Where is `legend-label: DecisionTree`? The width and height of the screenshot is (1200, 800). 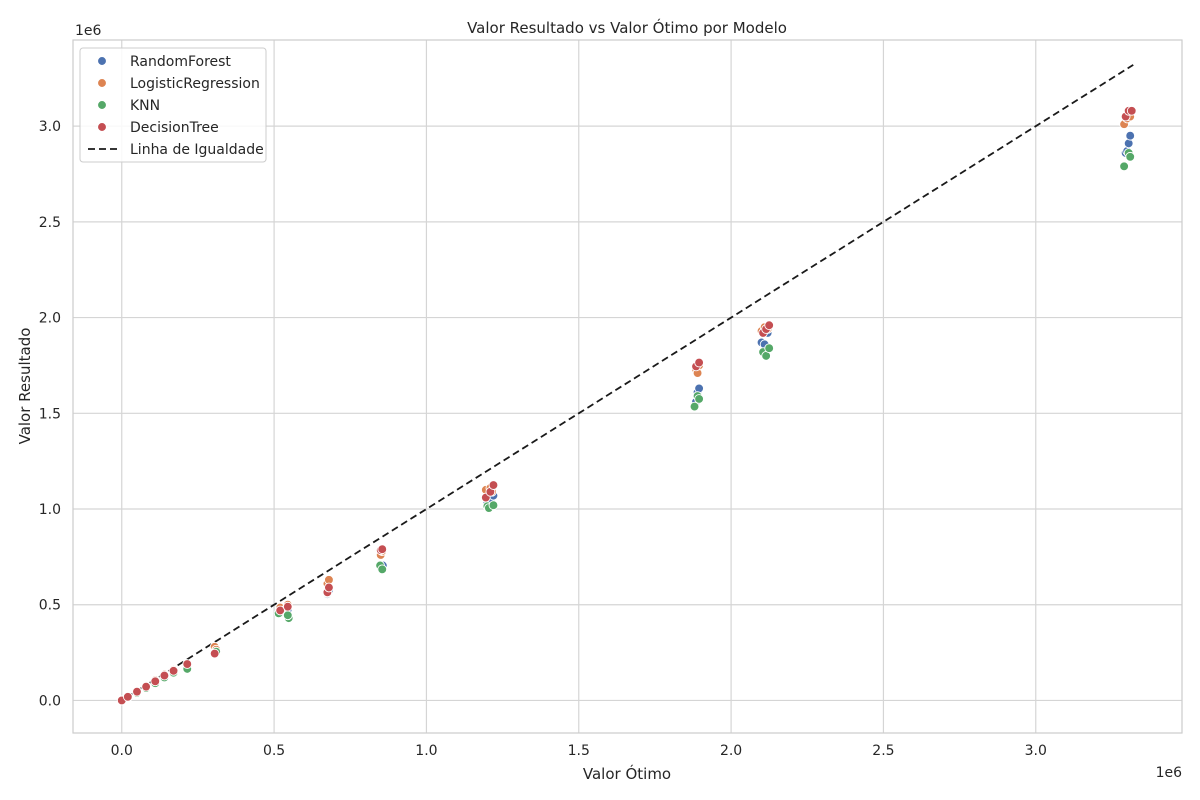 legend-label: DecisionTree is located at coordinates (174, 128).